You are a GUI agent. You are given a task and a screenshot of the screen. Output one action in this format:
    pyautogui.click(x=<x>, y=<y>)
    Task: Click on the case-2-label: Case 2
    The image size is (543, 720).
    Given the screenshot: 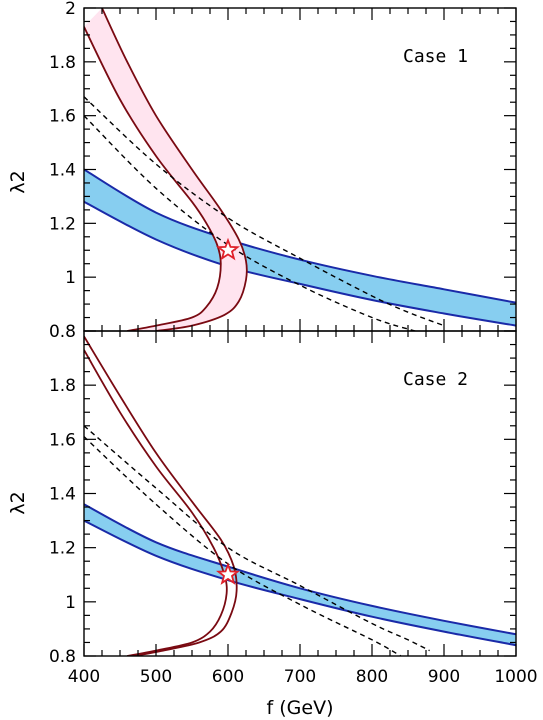 What is the action you would take?
    pyautogui.click(x=435, y=379)
    